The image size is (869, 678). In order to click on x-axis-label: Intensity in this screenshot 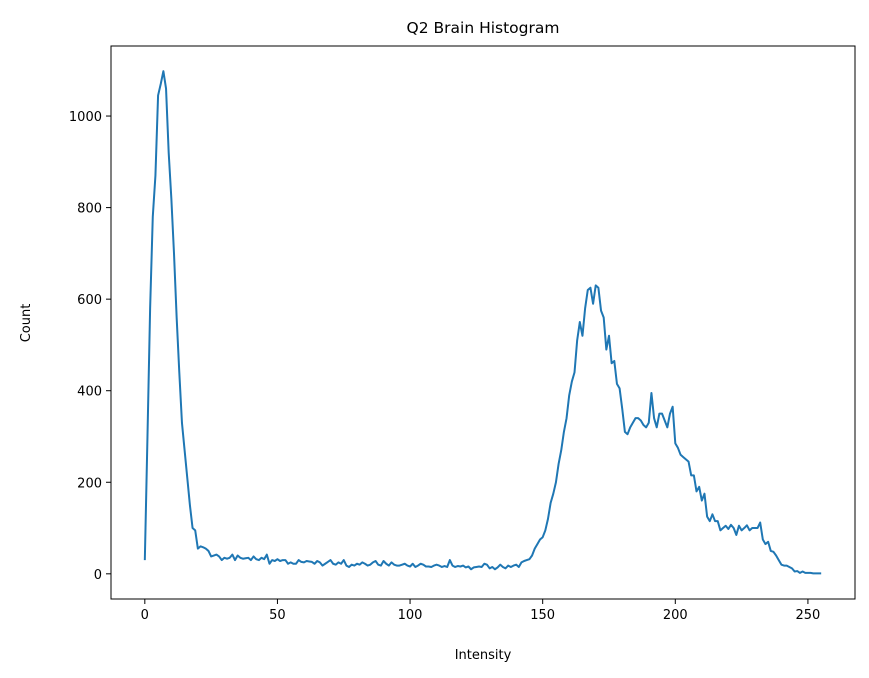, I will do `click(483, 655)`.